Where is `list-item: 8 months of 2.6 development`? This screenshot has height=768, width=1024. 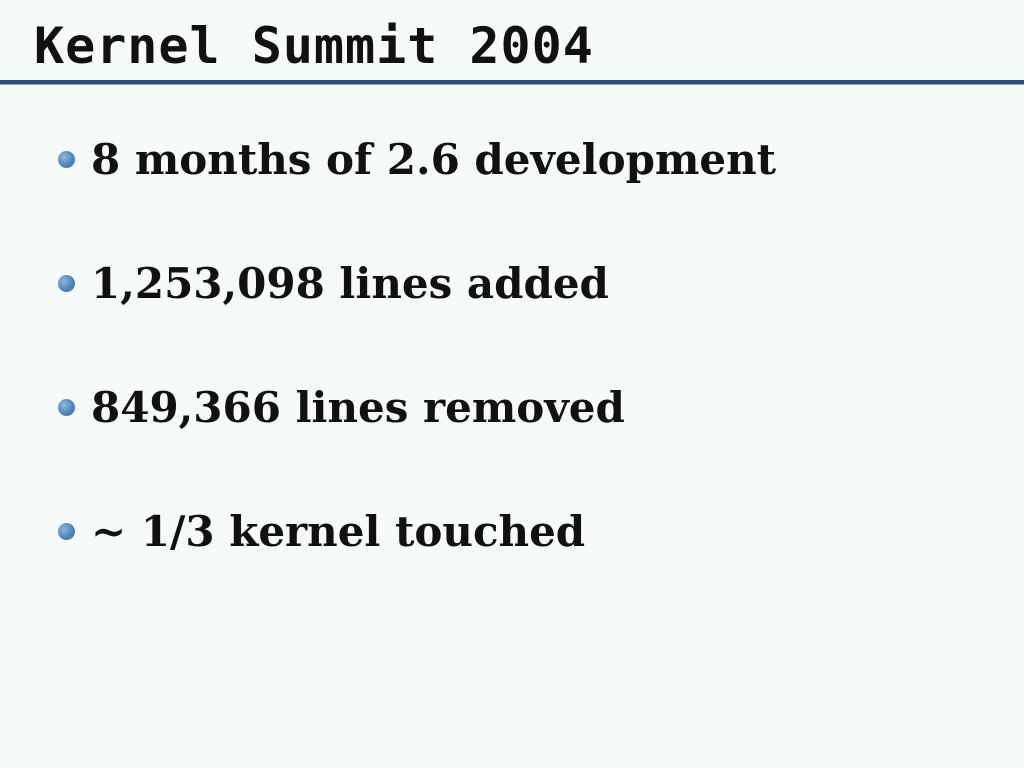
list-item: 8 months of 2.6 development is located at coordinates (417, 159).